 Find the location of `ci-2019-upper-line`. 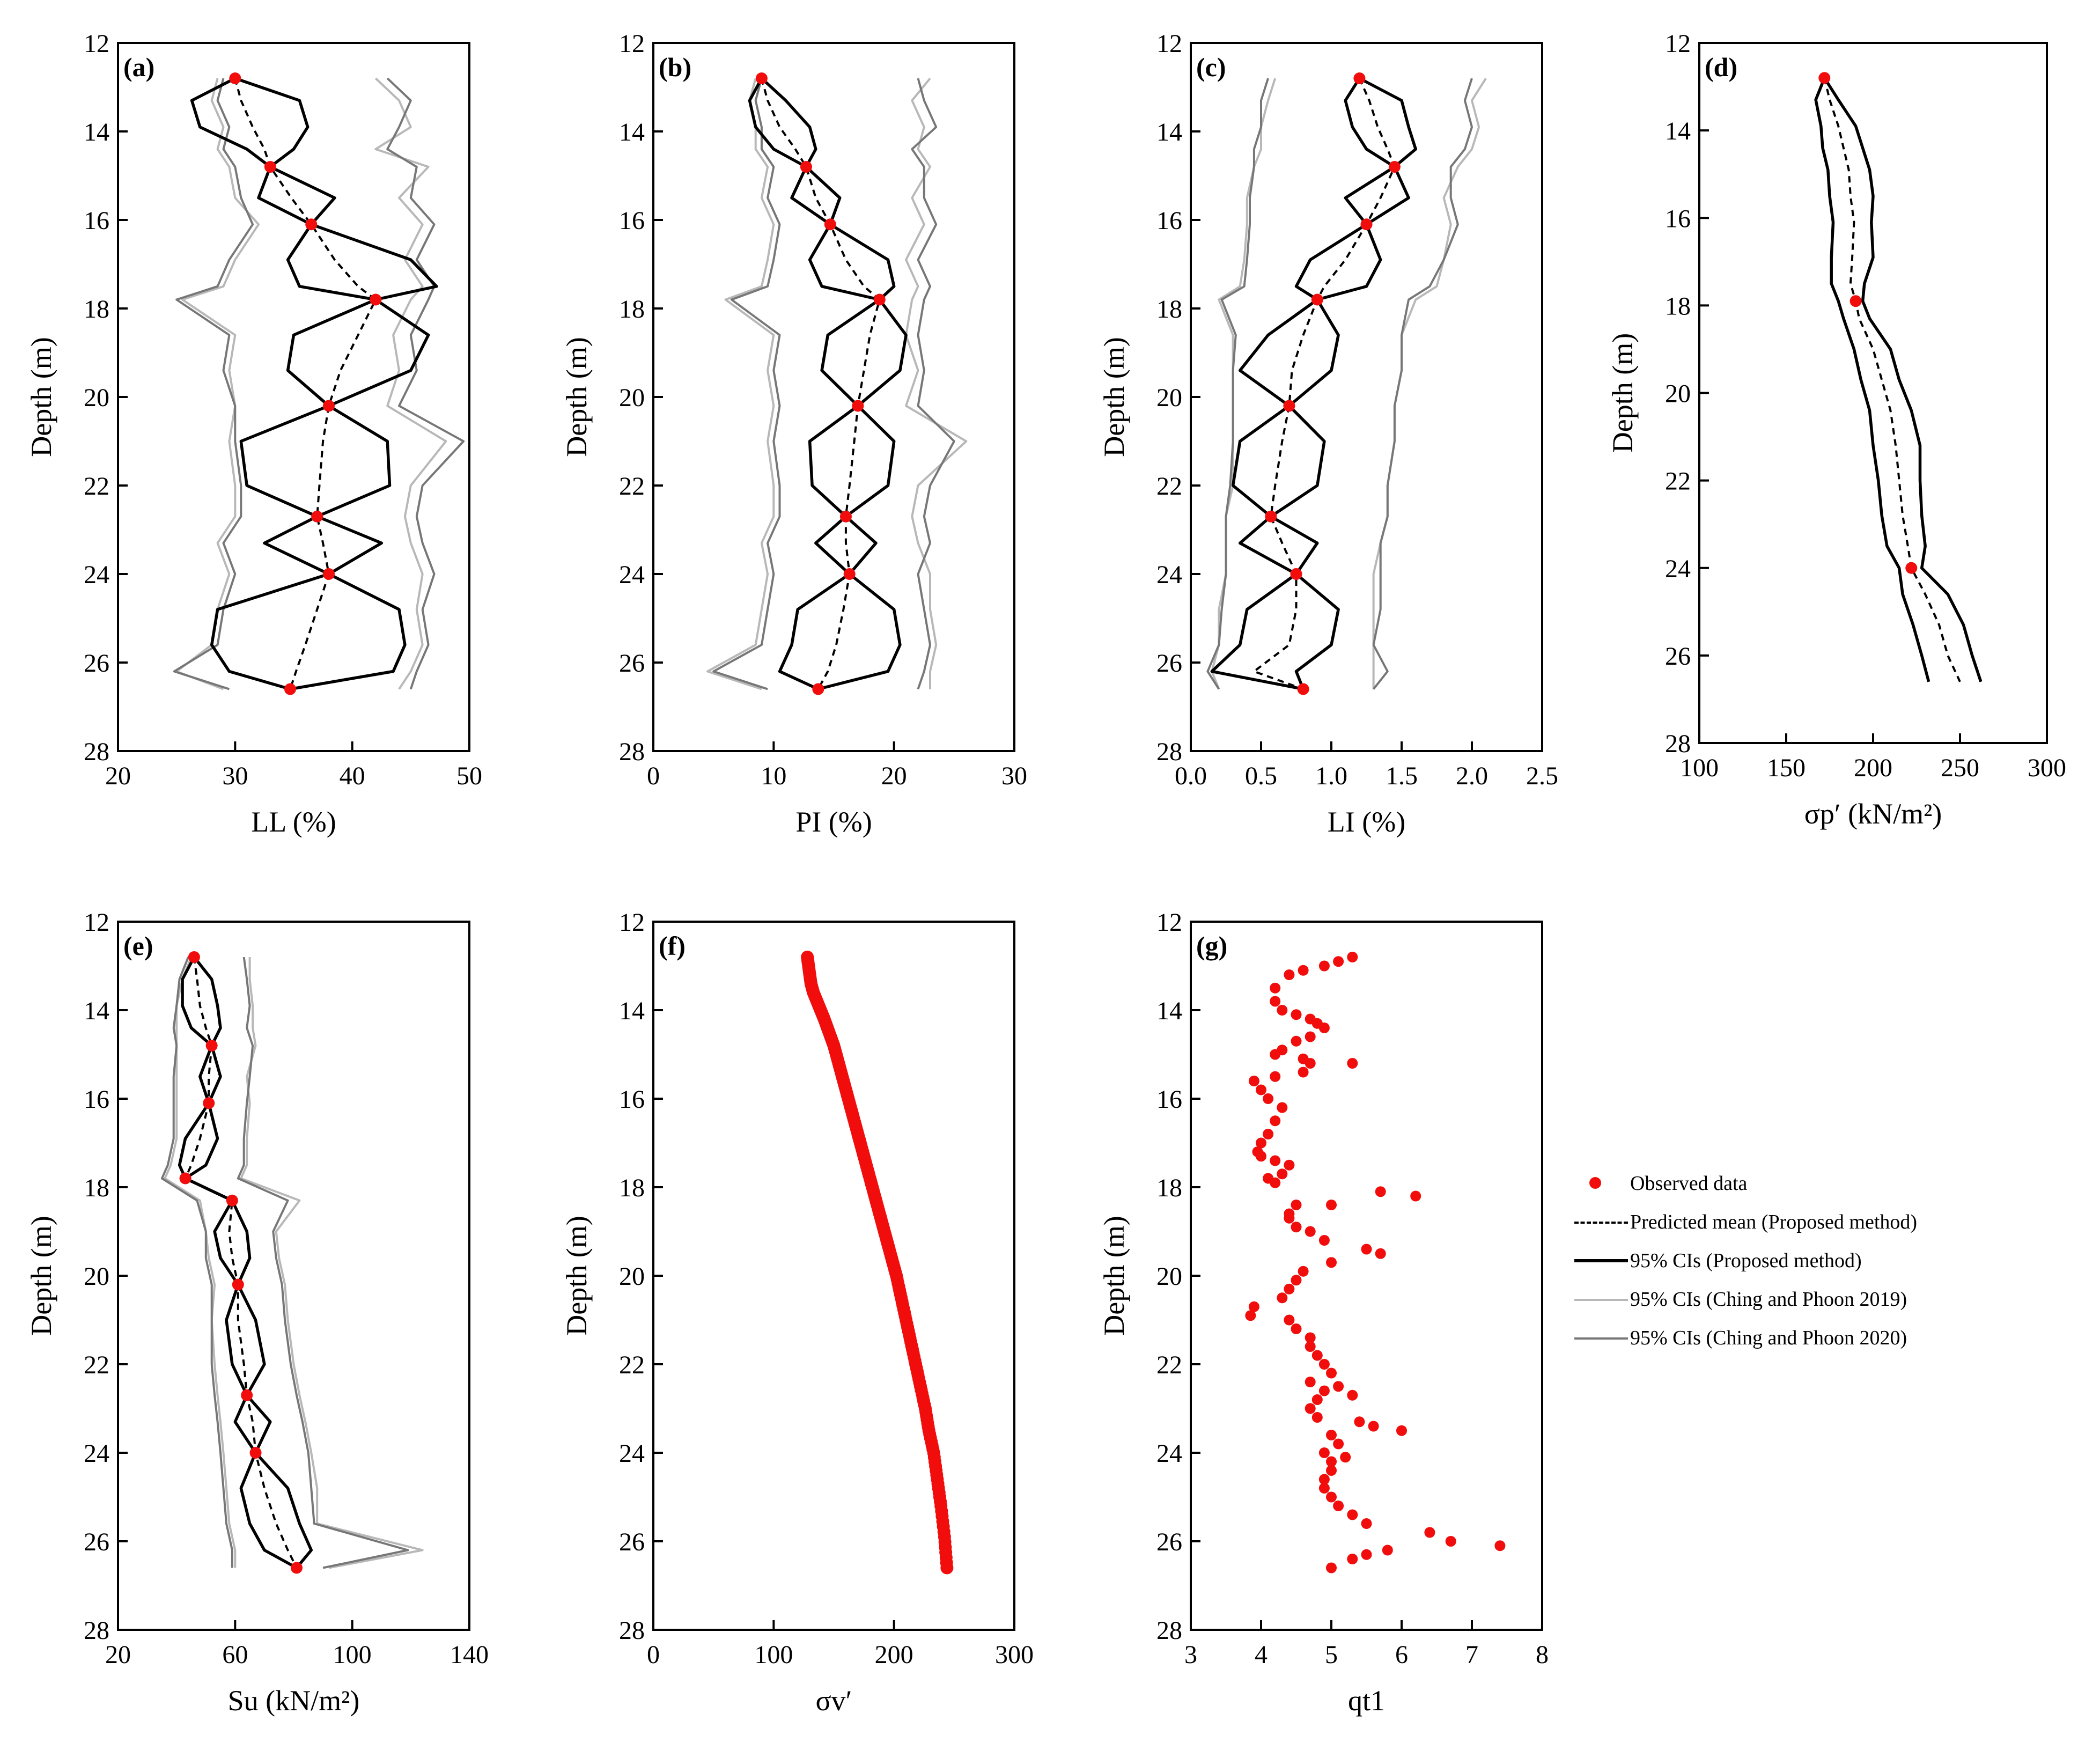

ci-2019-upper-line is located at coordinates (332, 1263).